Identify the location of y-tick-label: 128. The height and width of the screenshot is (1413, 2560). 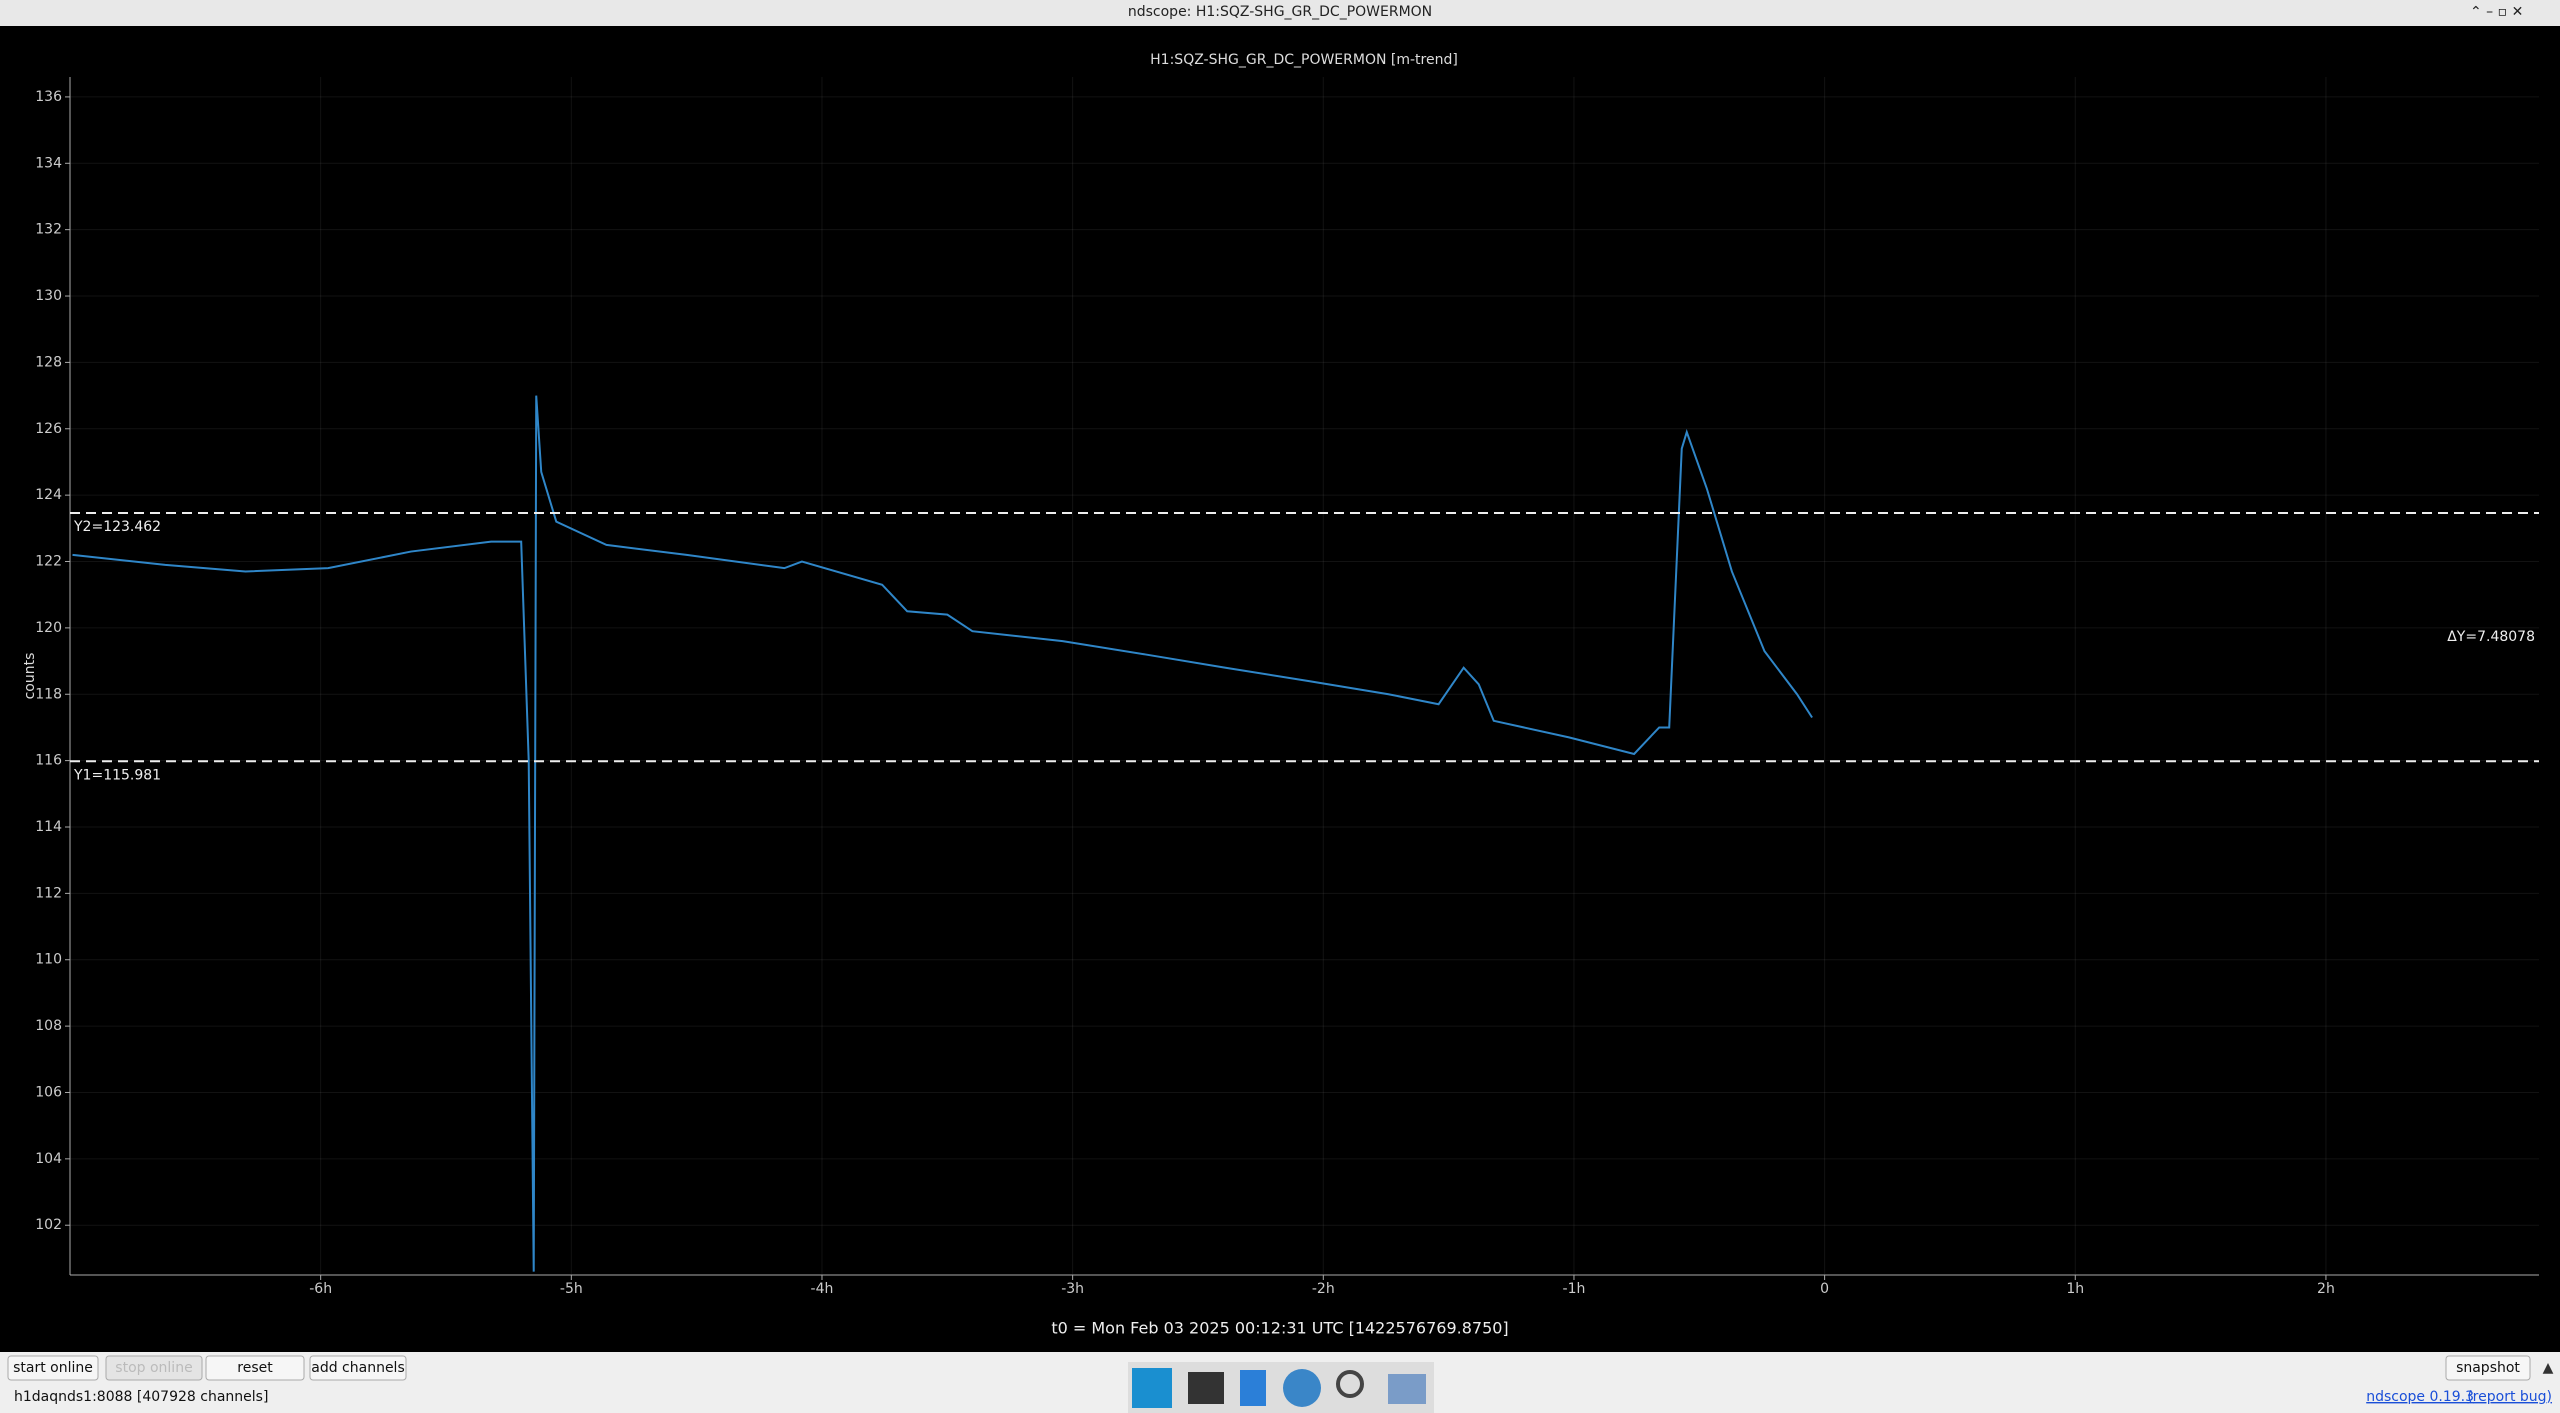
(48, 362).